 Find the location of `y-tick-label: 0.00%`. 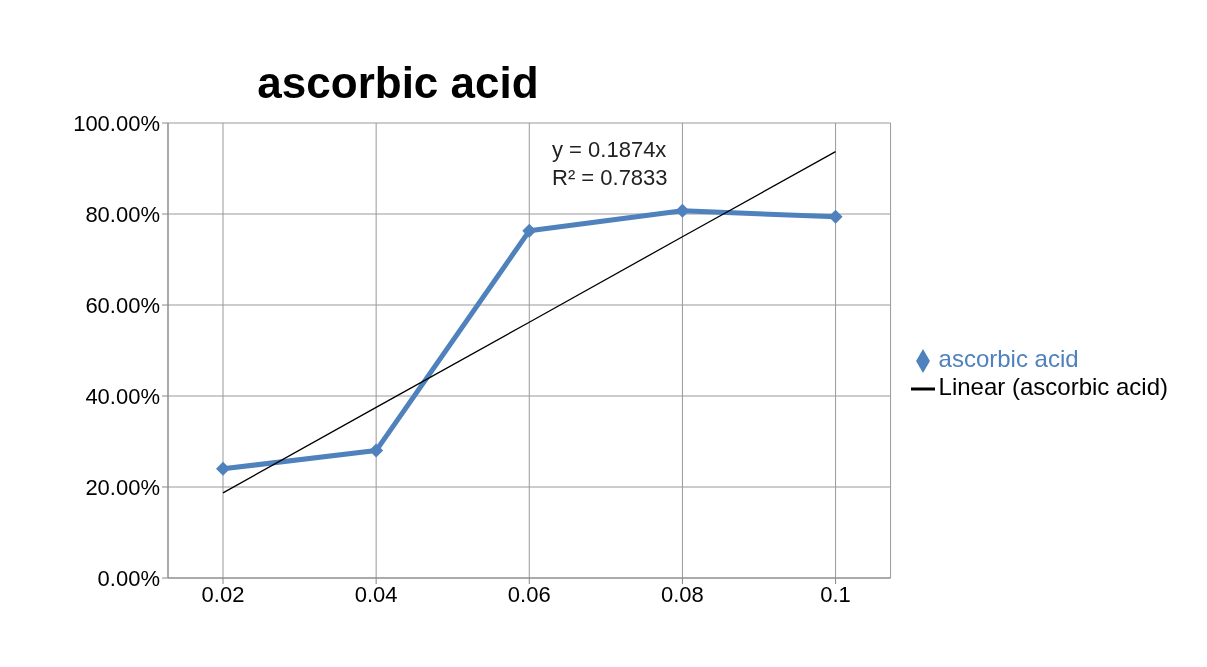

y-tick-label: 0.00% is located at coordinates (128, 578).